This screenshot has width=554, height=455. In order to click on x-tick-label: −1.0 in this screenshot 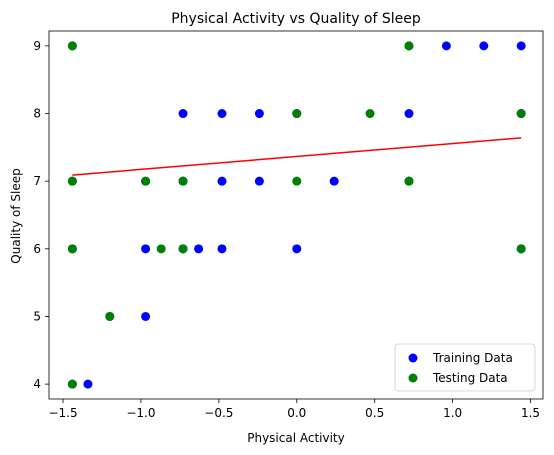, I will do `click(140, 413)`.